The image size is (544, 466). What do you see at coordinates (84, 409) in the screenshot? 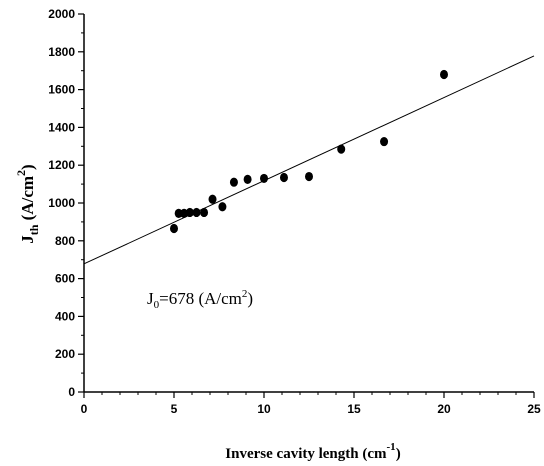
I see `x-tick-label: 0` at bounding box center [84, 409].